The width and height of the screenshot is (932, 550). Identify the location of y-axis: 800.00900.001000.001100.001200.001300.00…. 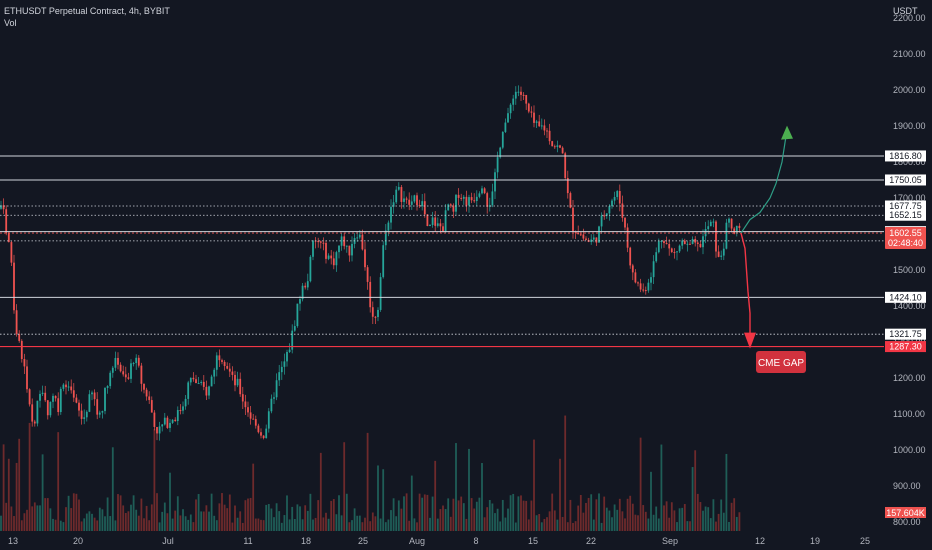
(909, 270).